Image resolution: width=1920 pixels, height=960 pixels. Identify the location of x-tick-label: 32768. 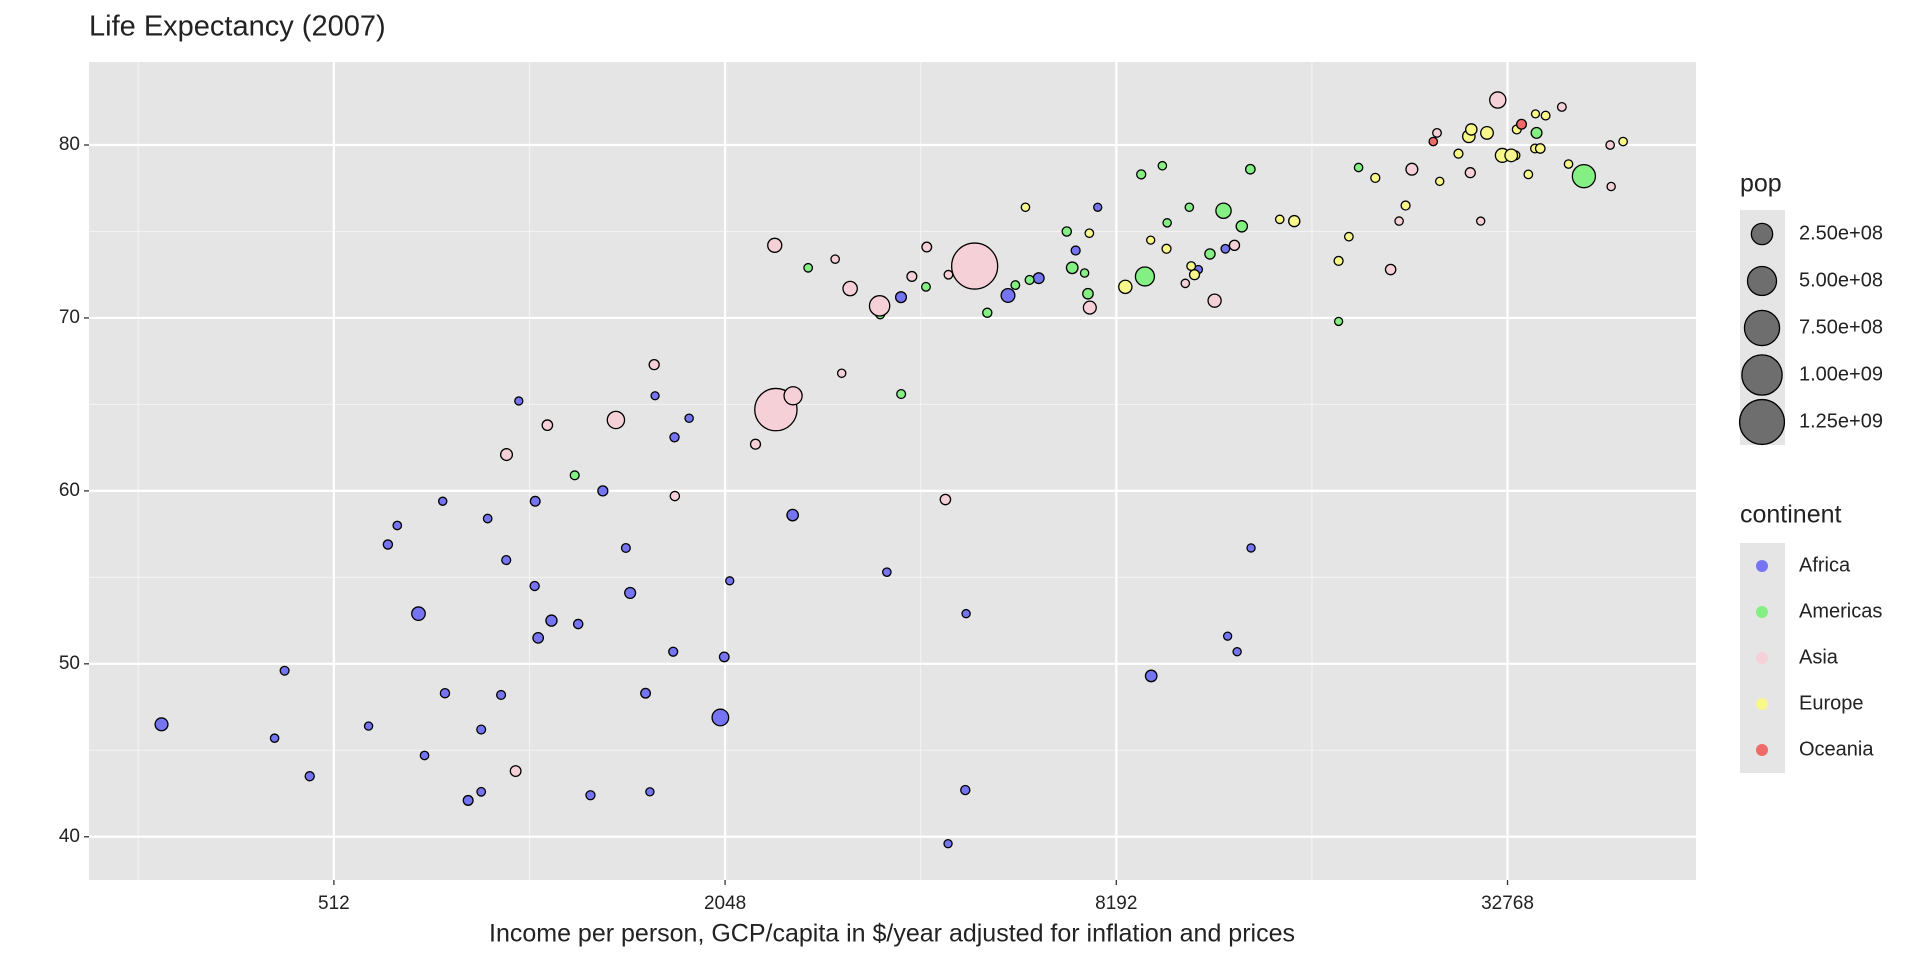
(1507, 903).